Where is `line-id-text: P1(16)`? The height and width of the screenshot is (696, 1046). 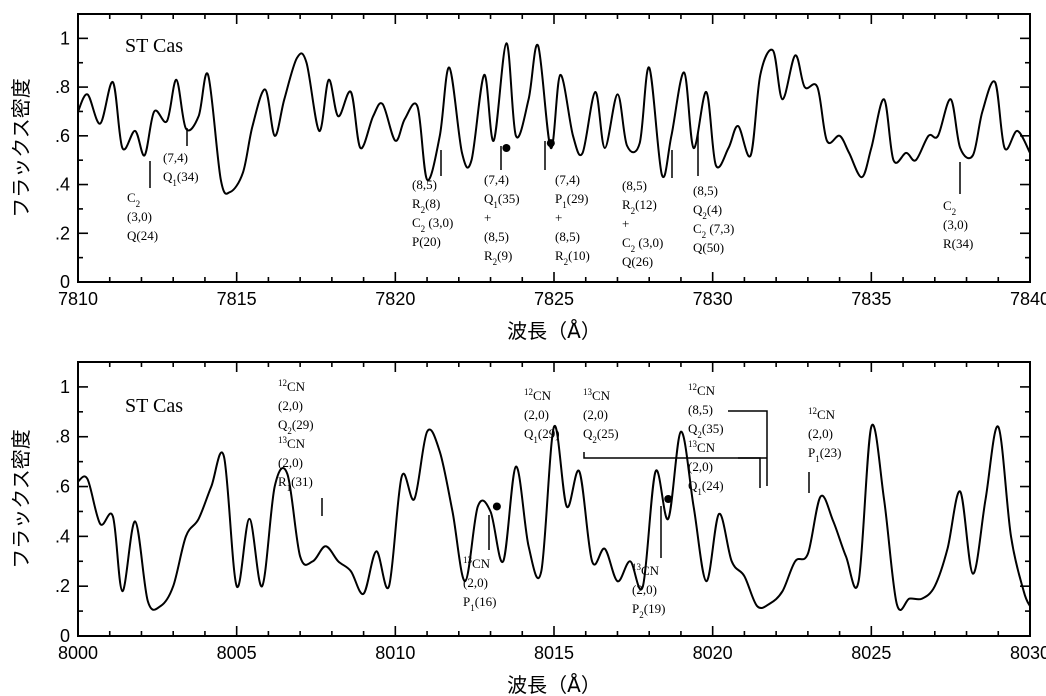 line-id-text: P1(16) is located at coordinates (479, 603).